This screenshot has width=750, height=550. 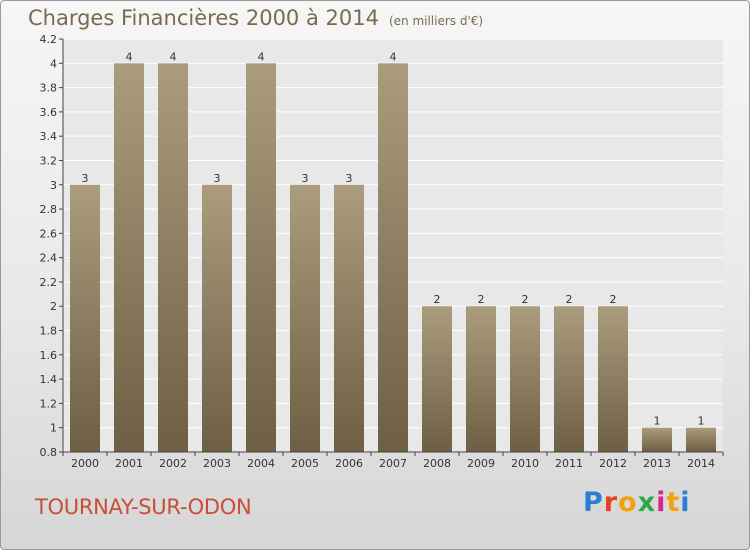 I want to click on brand-logo-letter: P, so click(x=593, y=502).